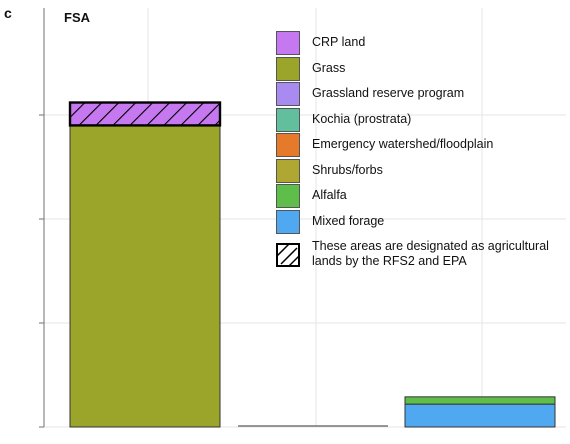 The image size is (570, 444). Describe the element at coordinates (288, 68) in the screenshot. I see `legend-swatch-grass` at that location.